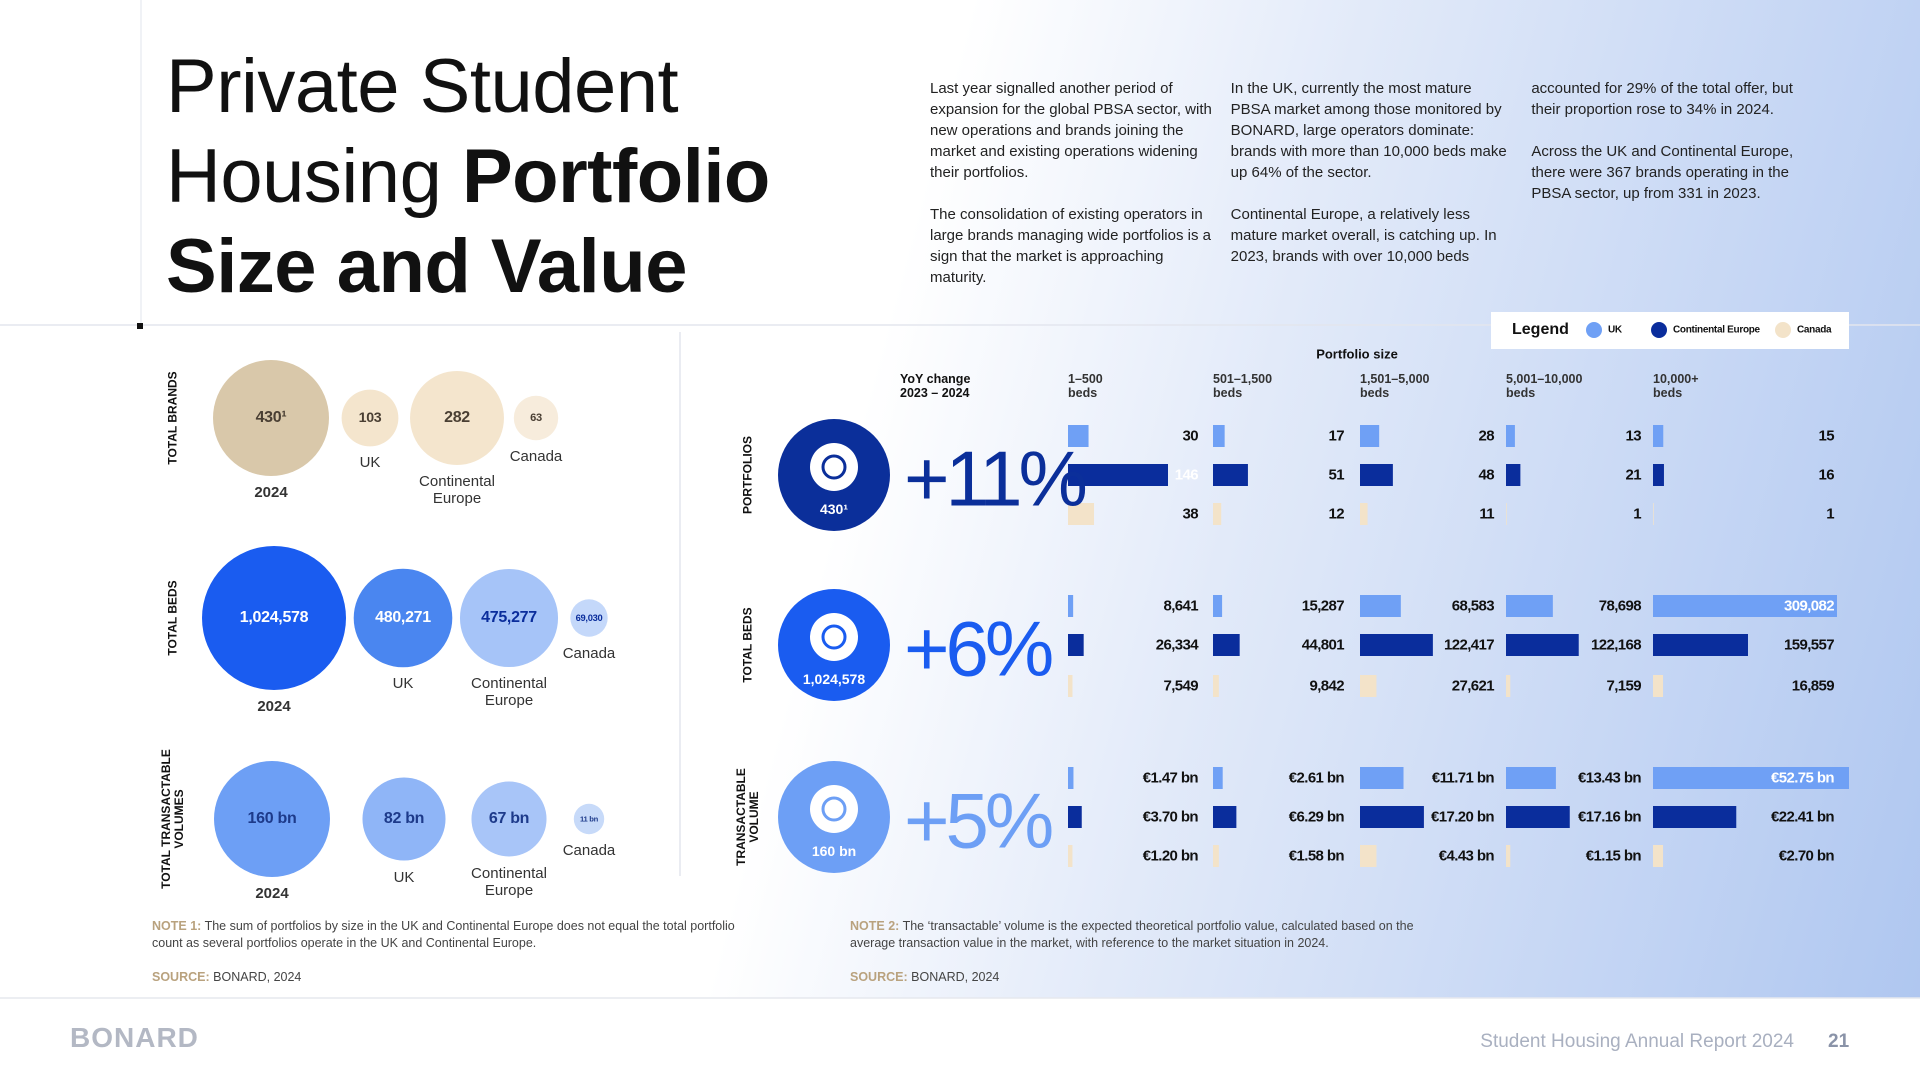 The width and height of the screenshot is (1920, 1080). Describe the element at coordinates (834, 851) in the screenshot. I see `badge-label: 160 bn` at that location.